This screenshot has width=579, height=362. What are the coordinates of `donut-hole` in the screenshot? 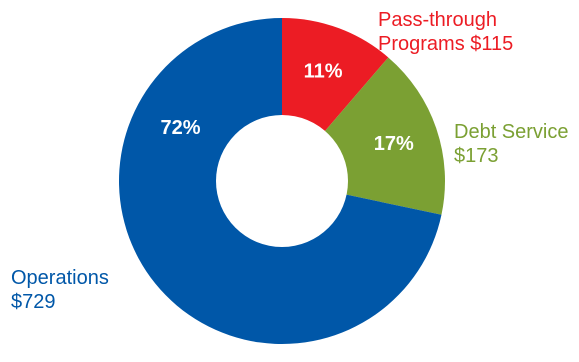 It's located at (282, 181).